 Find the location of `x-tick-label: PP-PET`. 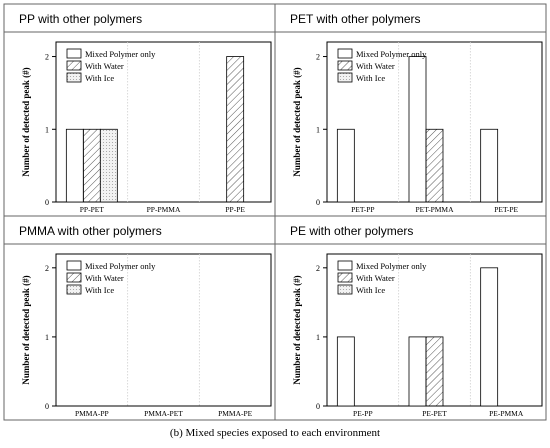

x-tick-label: PP-PET is located at coordinates (92, 209).